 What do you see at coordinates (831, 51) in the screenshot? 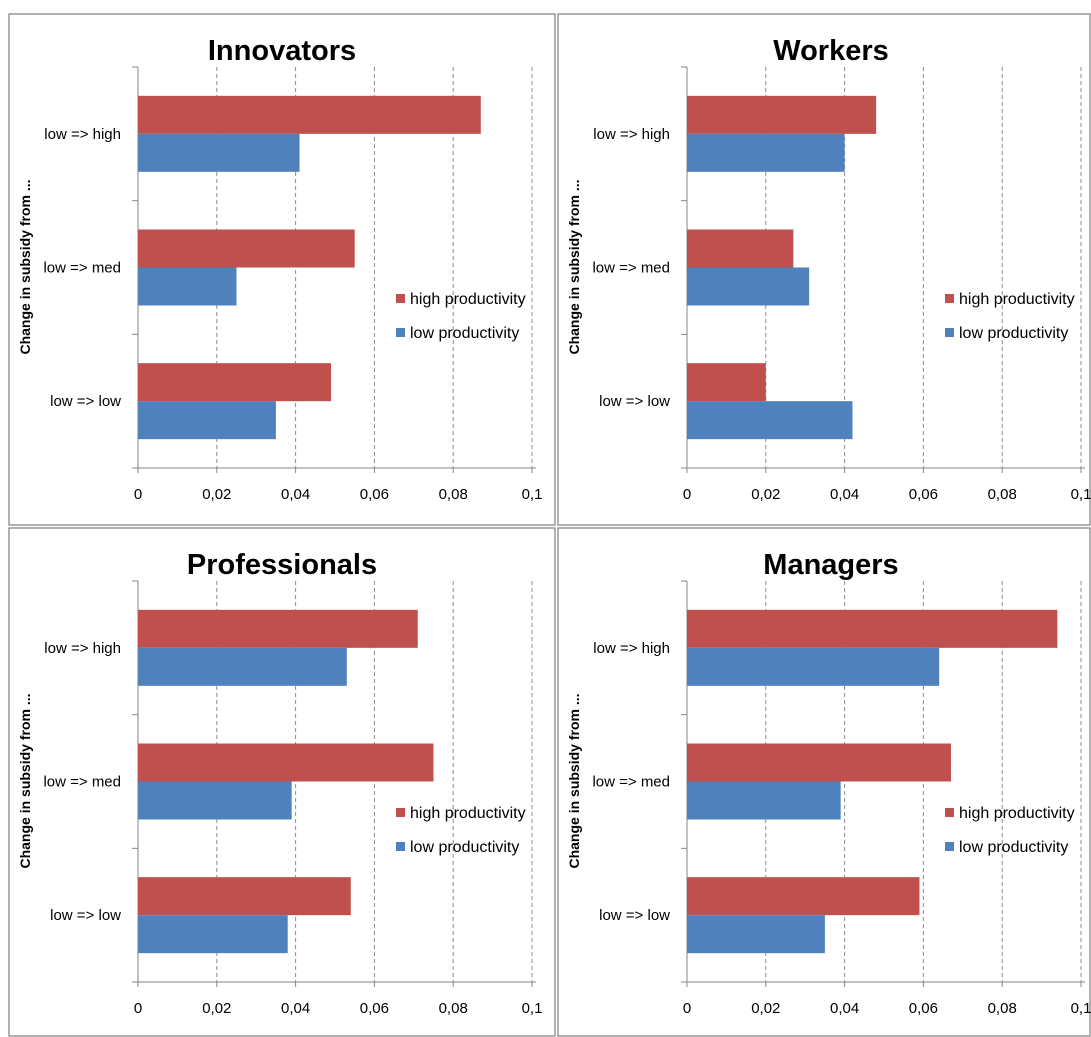
I see `chart-title: Workers` at bounding box center [831, 51].